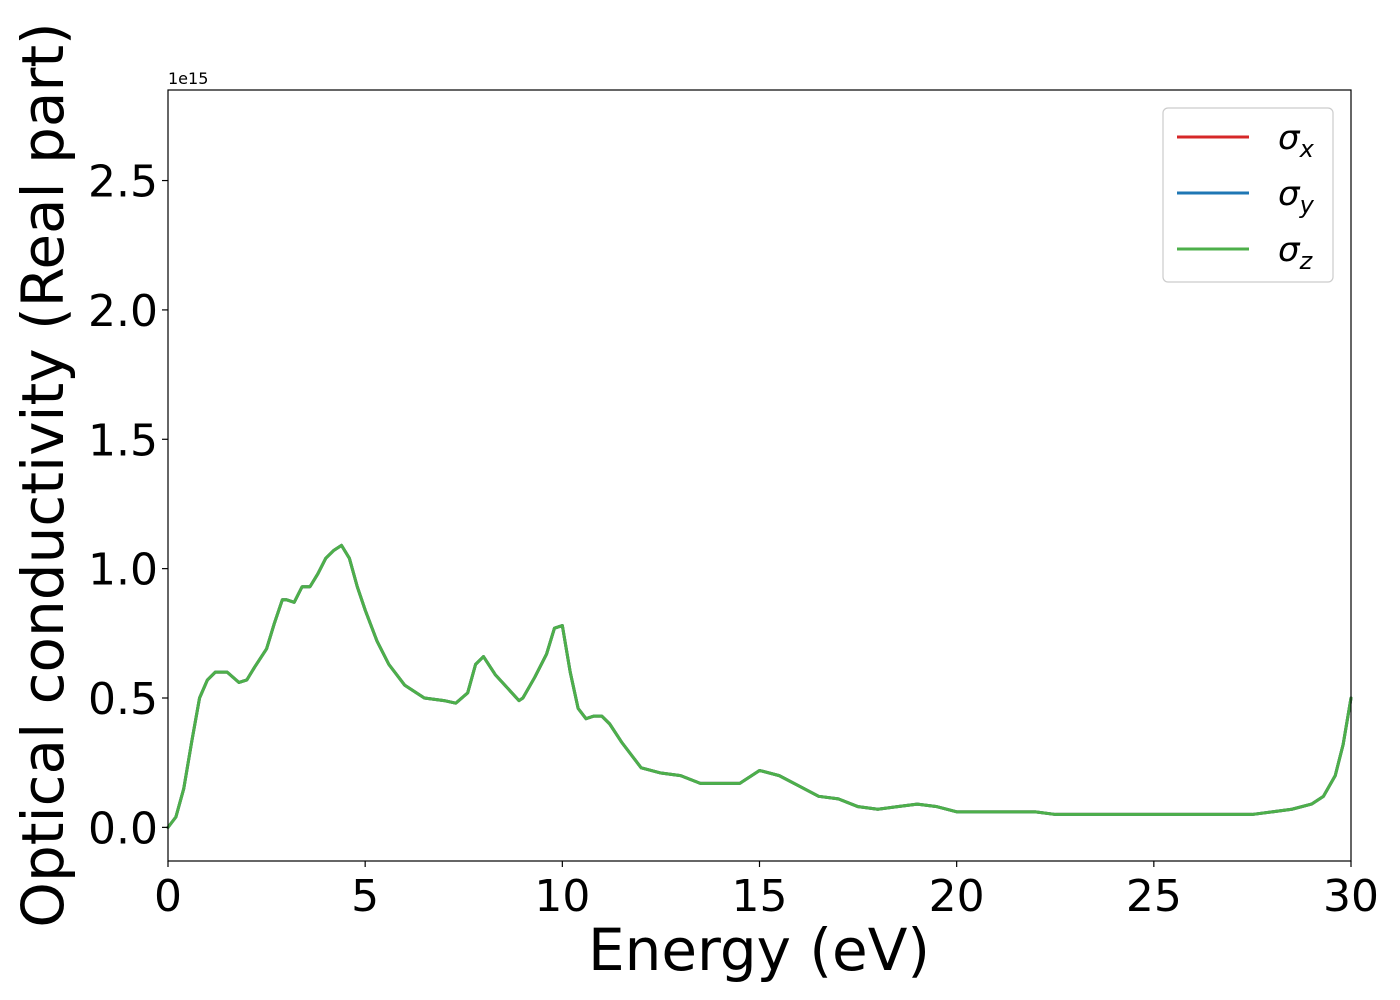  I want to click on x-axis: 0 5 10 15 20 25 30, so click(766, 891).